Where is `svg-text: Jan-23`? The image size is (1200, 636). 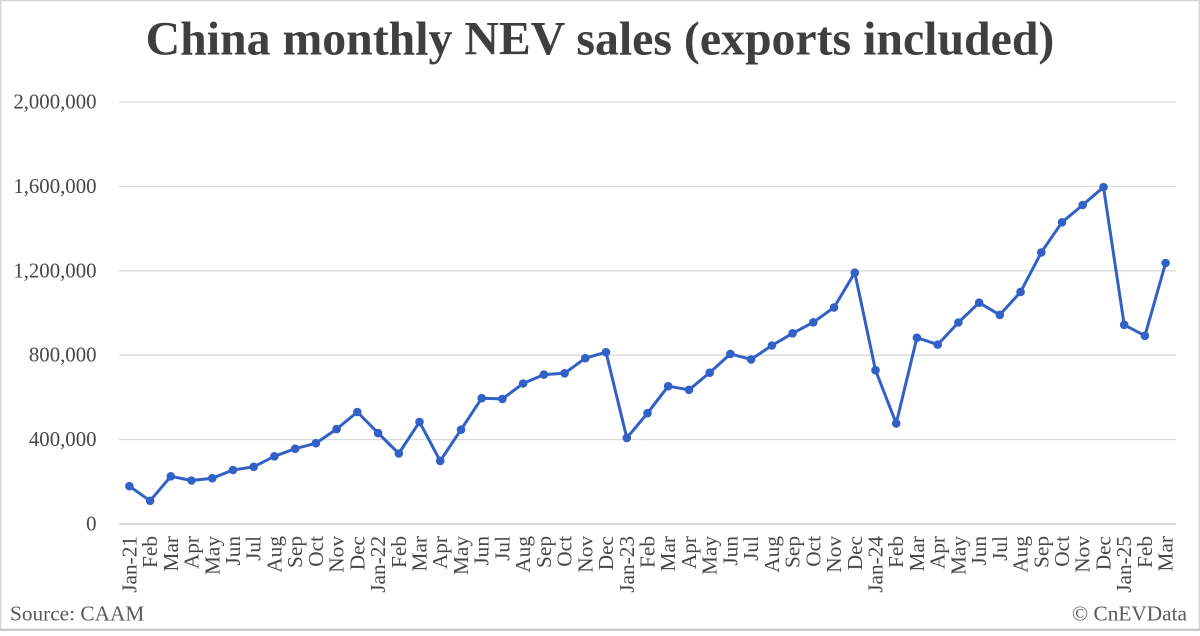
svg-text: Jan-23 is located at coordinates (627, 564).